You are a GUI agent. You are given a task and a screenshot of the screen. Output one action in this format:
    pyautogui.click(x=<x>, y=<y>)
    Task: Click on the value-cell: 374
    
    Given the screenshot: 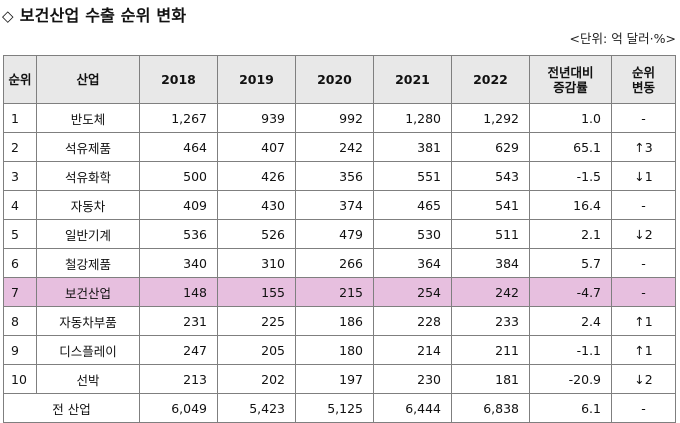 What is the action you would take?
    pyautogui.click(x=334, y=205)
    